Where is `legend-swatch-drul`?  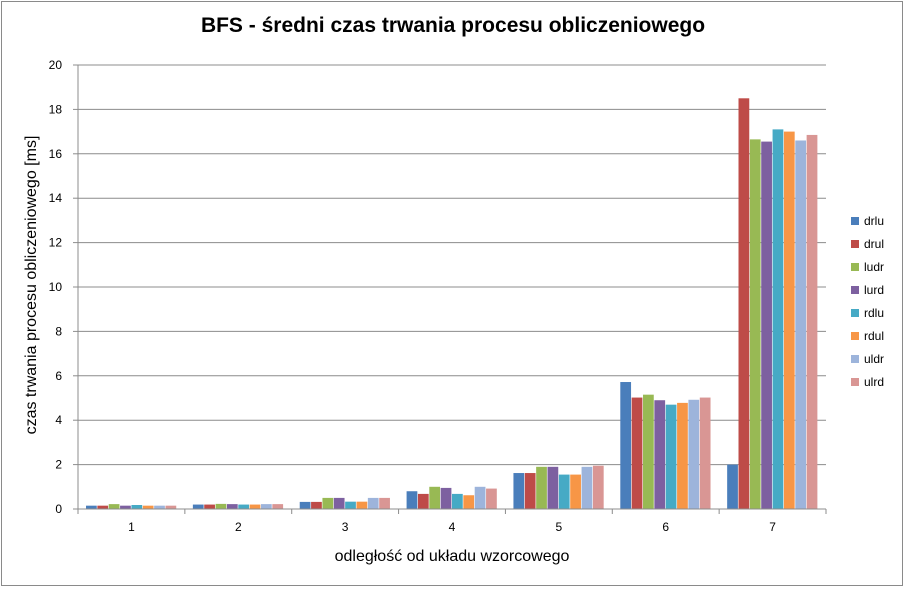 legend-swatch-drul is located at coordinates (855, 244).